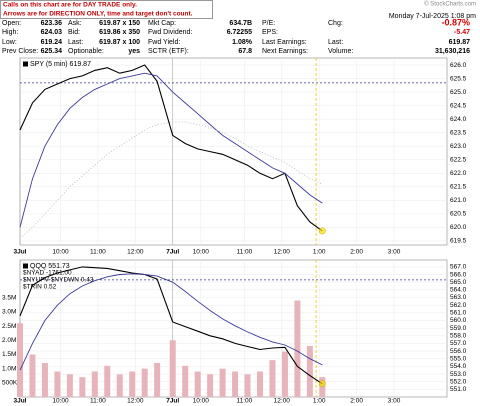 The image size is (480, 406). I want to click on x-tick-label: 3:00, so click(394, 401).